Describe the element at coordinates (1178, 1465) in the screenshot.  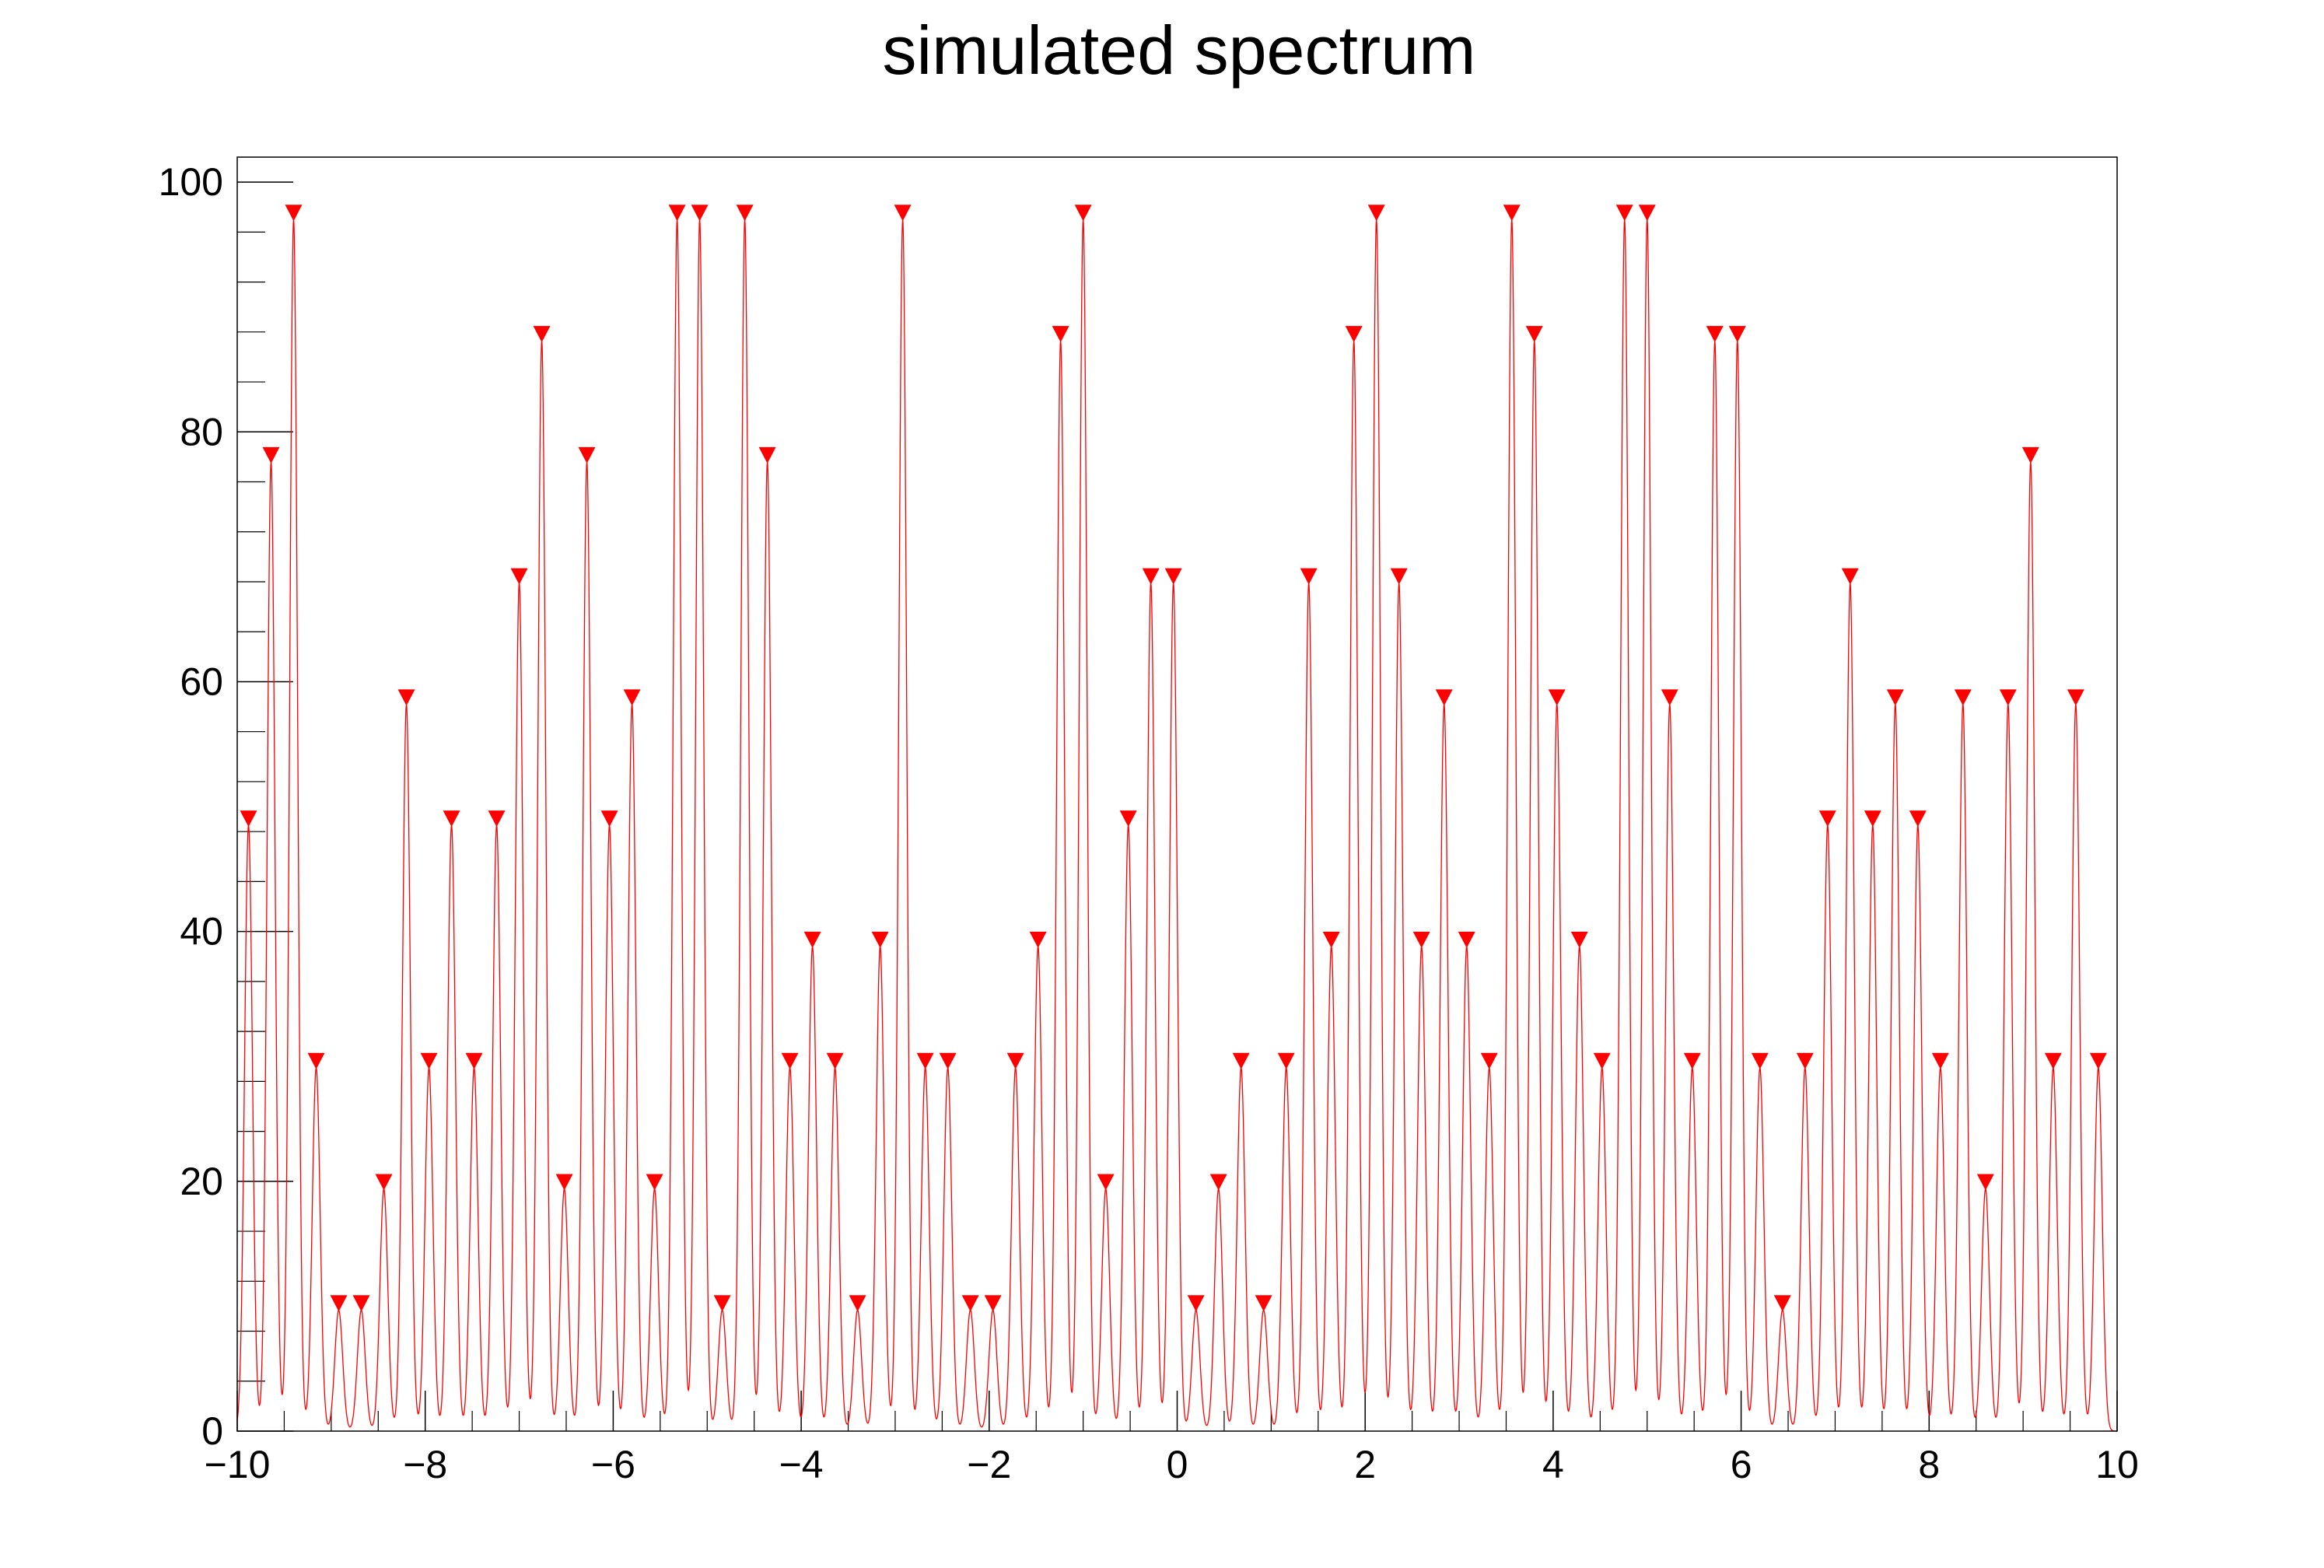
I see `x-tick-label: 0` at that location.